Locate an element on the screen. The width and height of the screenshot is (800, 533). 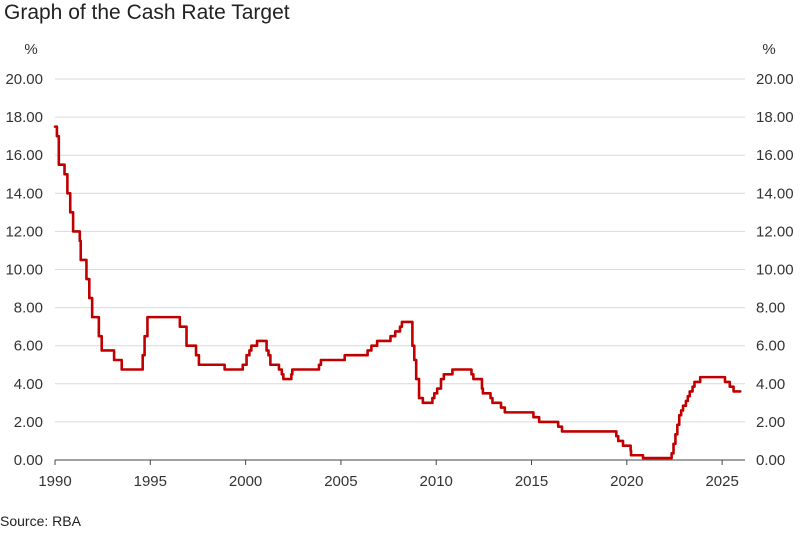
y-tick-label-right: 10.00 is located at coordinates (775, 270).